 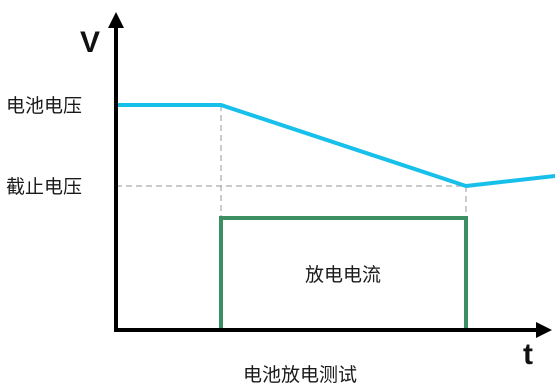 I want to click on battery-voltage-label: 电池电压, so click(x=44, y=106).